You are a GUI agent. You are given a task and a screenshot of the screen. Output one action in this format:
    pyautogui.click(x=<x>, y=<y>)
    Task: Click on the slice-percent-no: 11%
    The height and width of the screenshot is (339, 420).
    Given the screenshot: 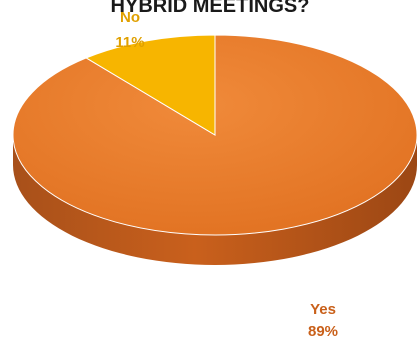 What is the action you would take?
    pyautogui.click(x=129, y=42)
    